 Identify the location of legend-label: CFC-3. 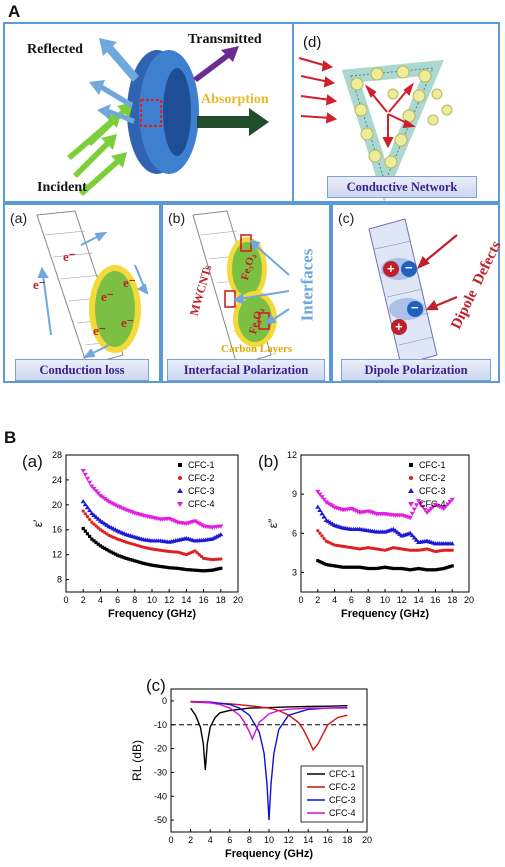
(201, 491).